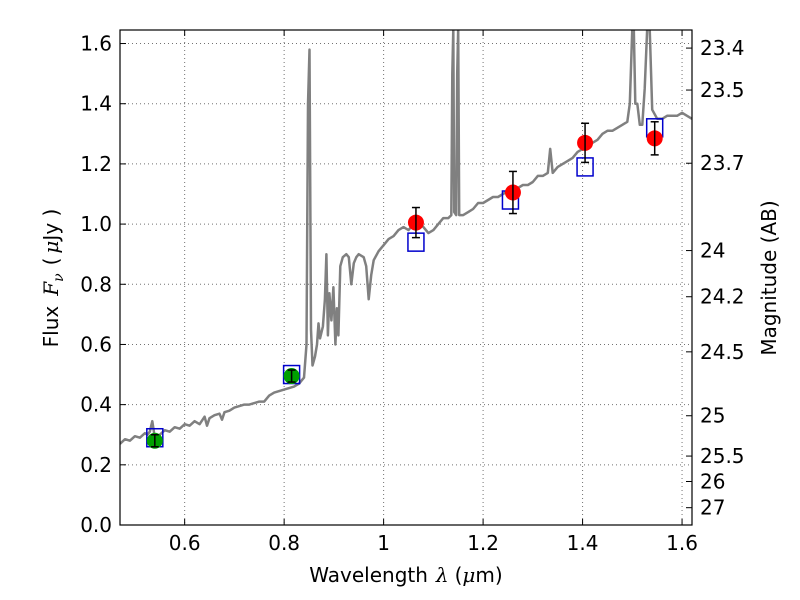 This screenshot has height=600, width=800. What do you see at coordinates (96, 164) in the screenshot?
I see `y-tick-label: 1.2` at bounding box center [96, 164].